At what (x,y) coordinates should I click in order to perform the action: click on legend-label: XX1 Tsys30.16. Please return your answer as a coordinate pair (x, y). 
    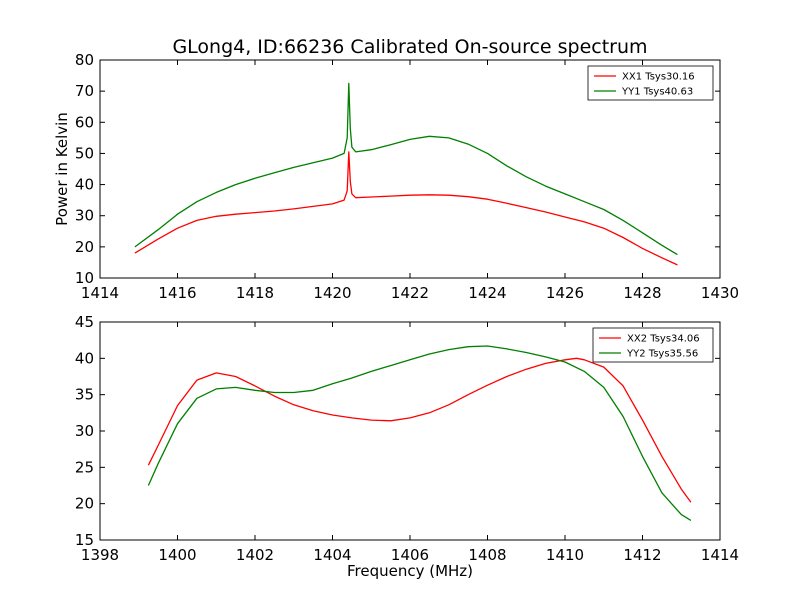
    Looking at the image, I should click on (658, 77).